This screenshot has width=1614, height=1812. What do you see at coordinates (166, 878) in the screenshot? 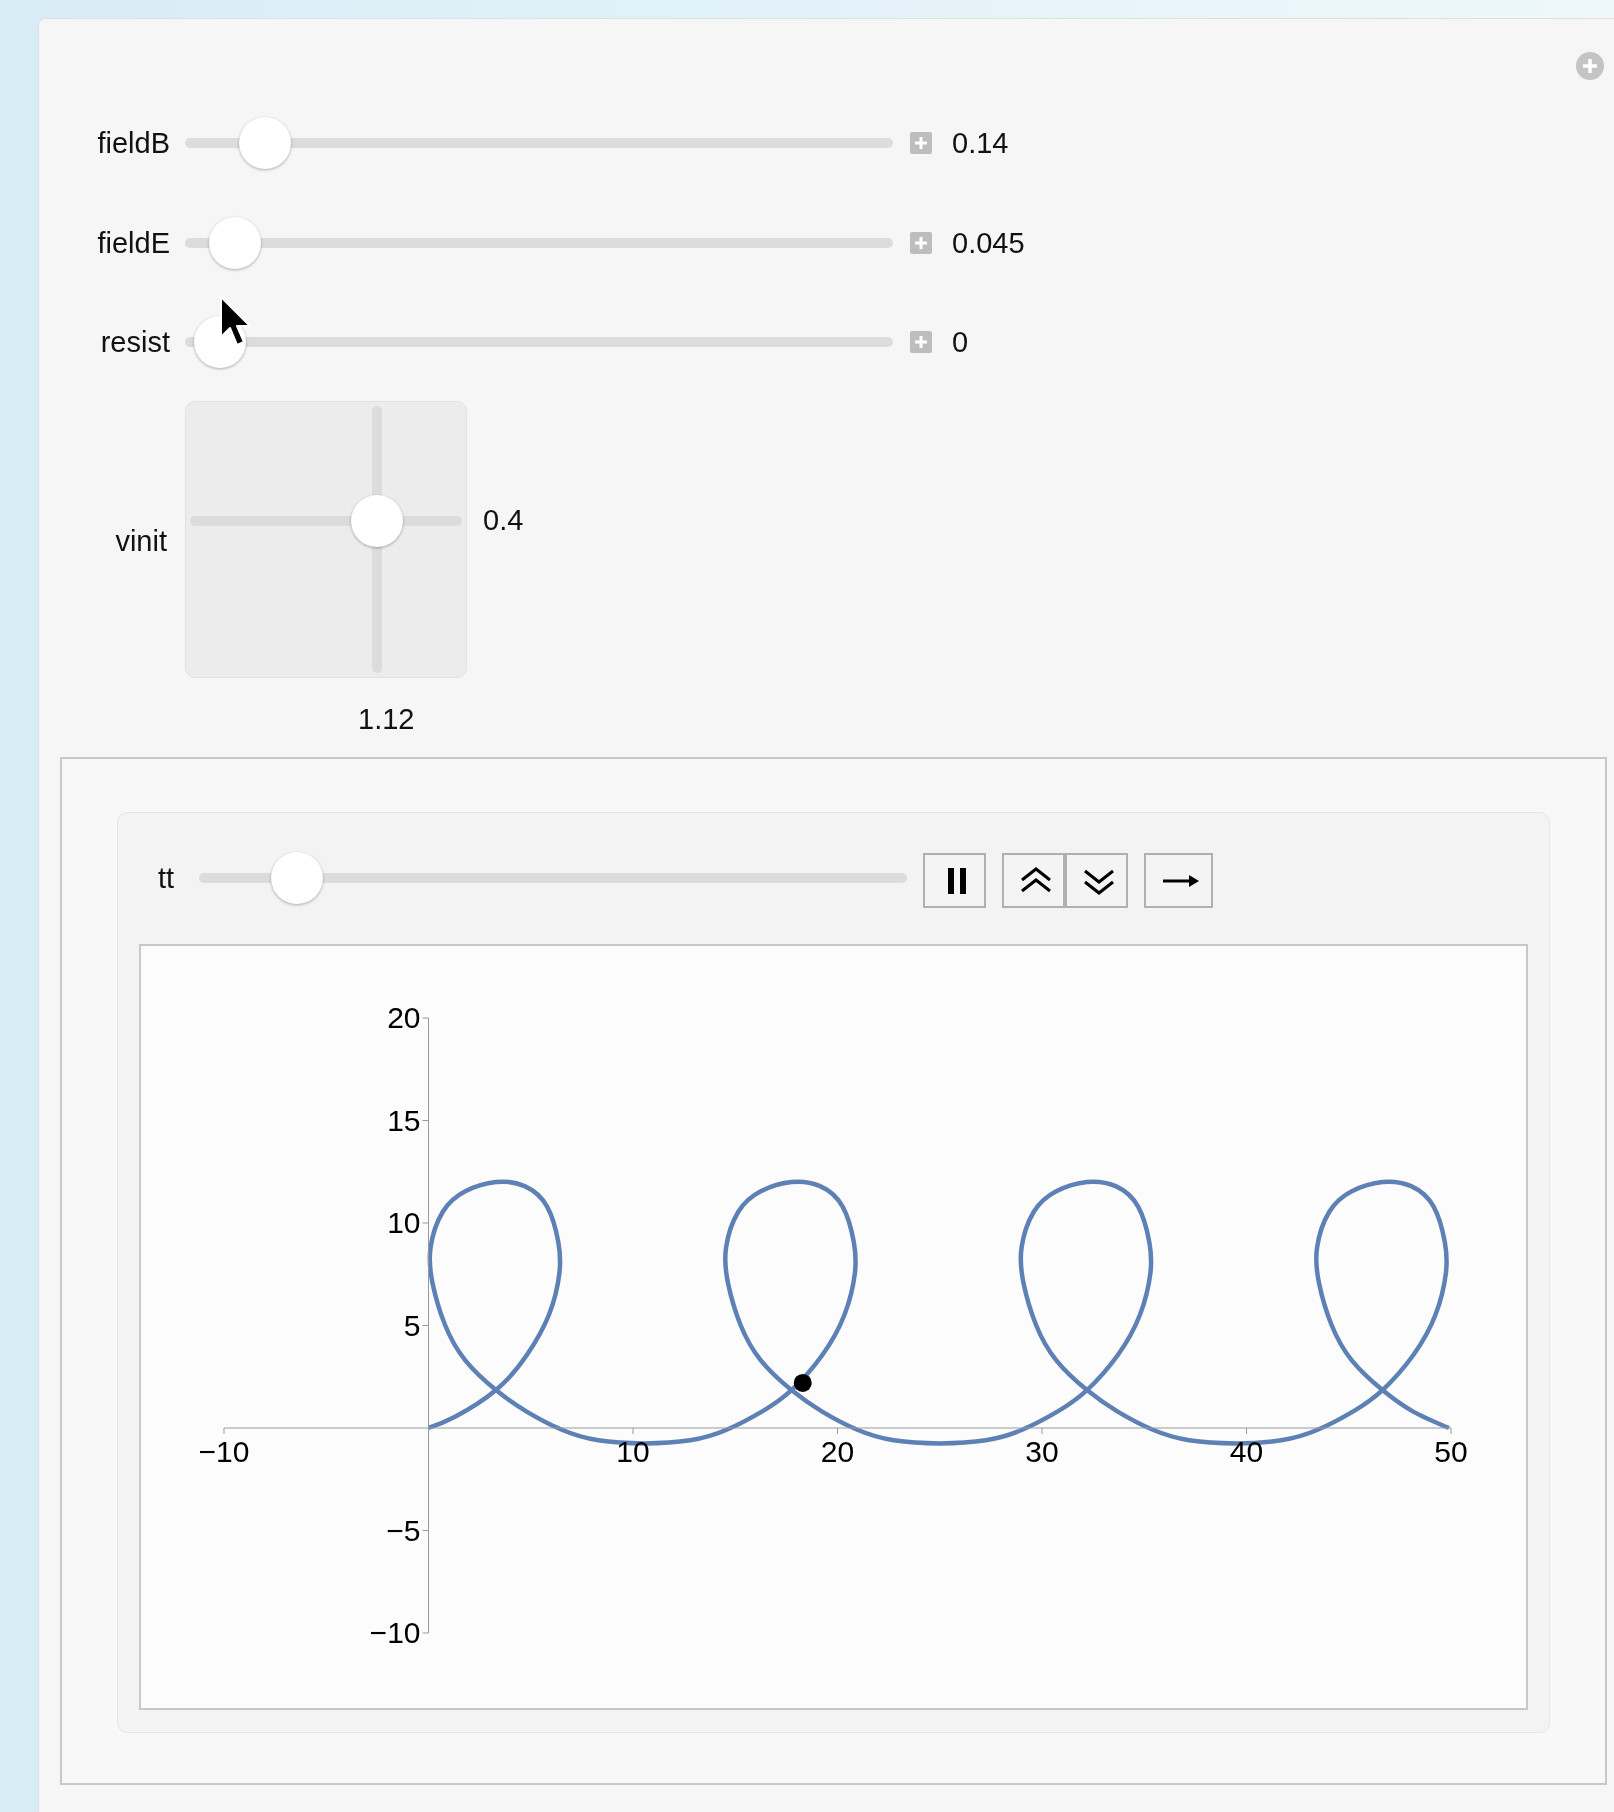
I see `text: tt` at bounding box center [166, 878].